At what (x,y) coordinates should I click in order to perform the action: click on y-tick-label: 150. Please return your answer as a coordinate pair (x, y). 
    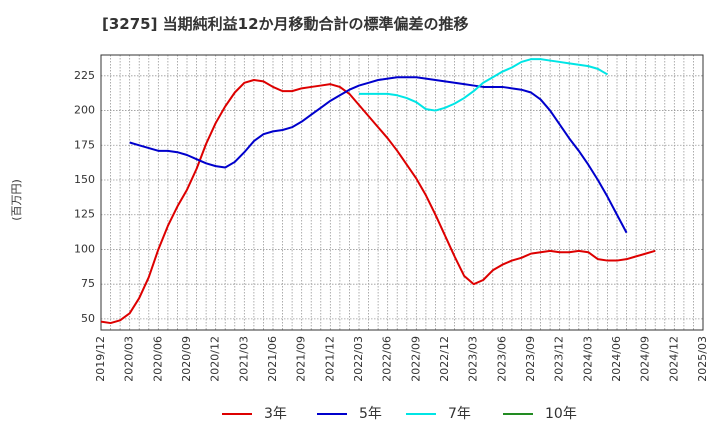
    Looking at the image, I should click on (84, 179).